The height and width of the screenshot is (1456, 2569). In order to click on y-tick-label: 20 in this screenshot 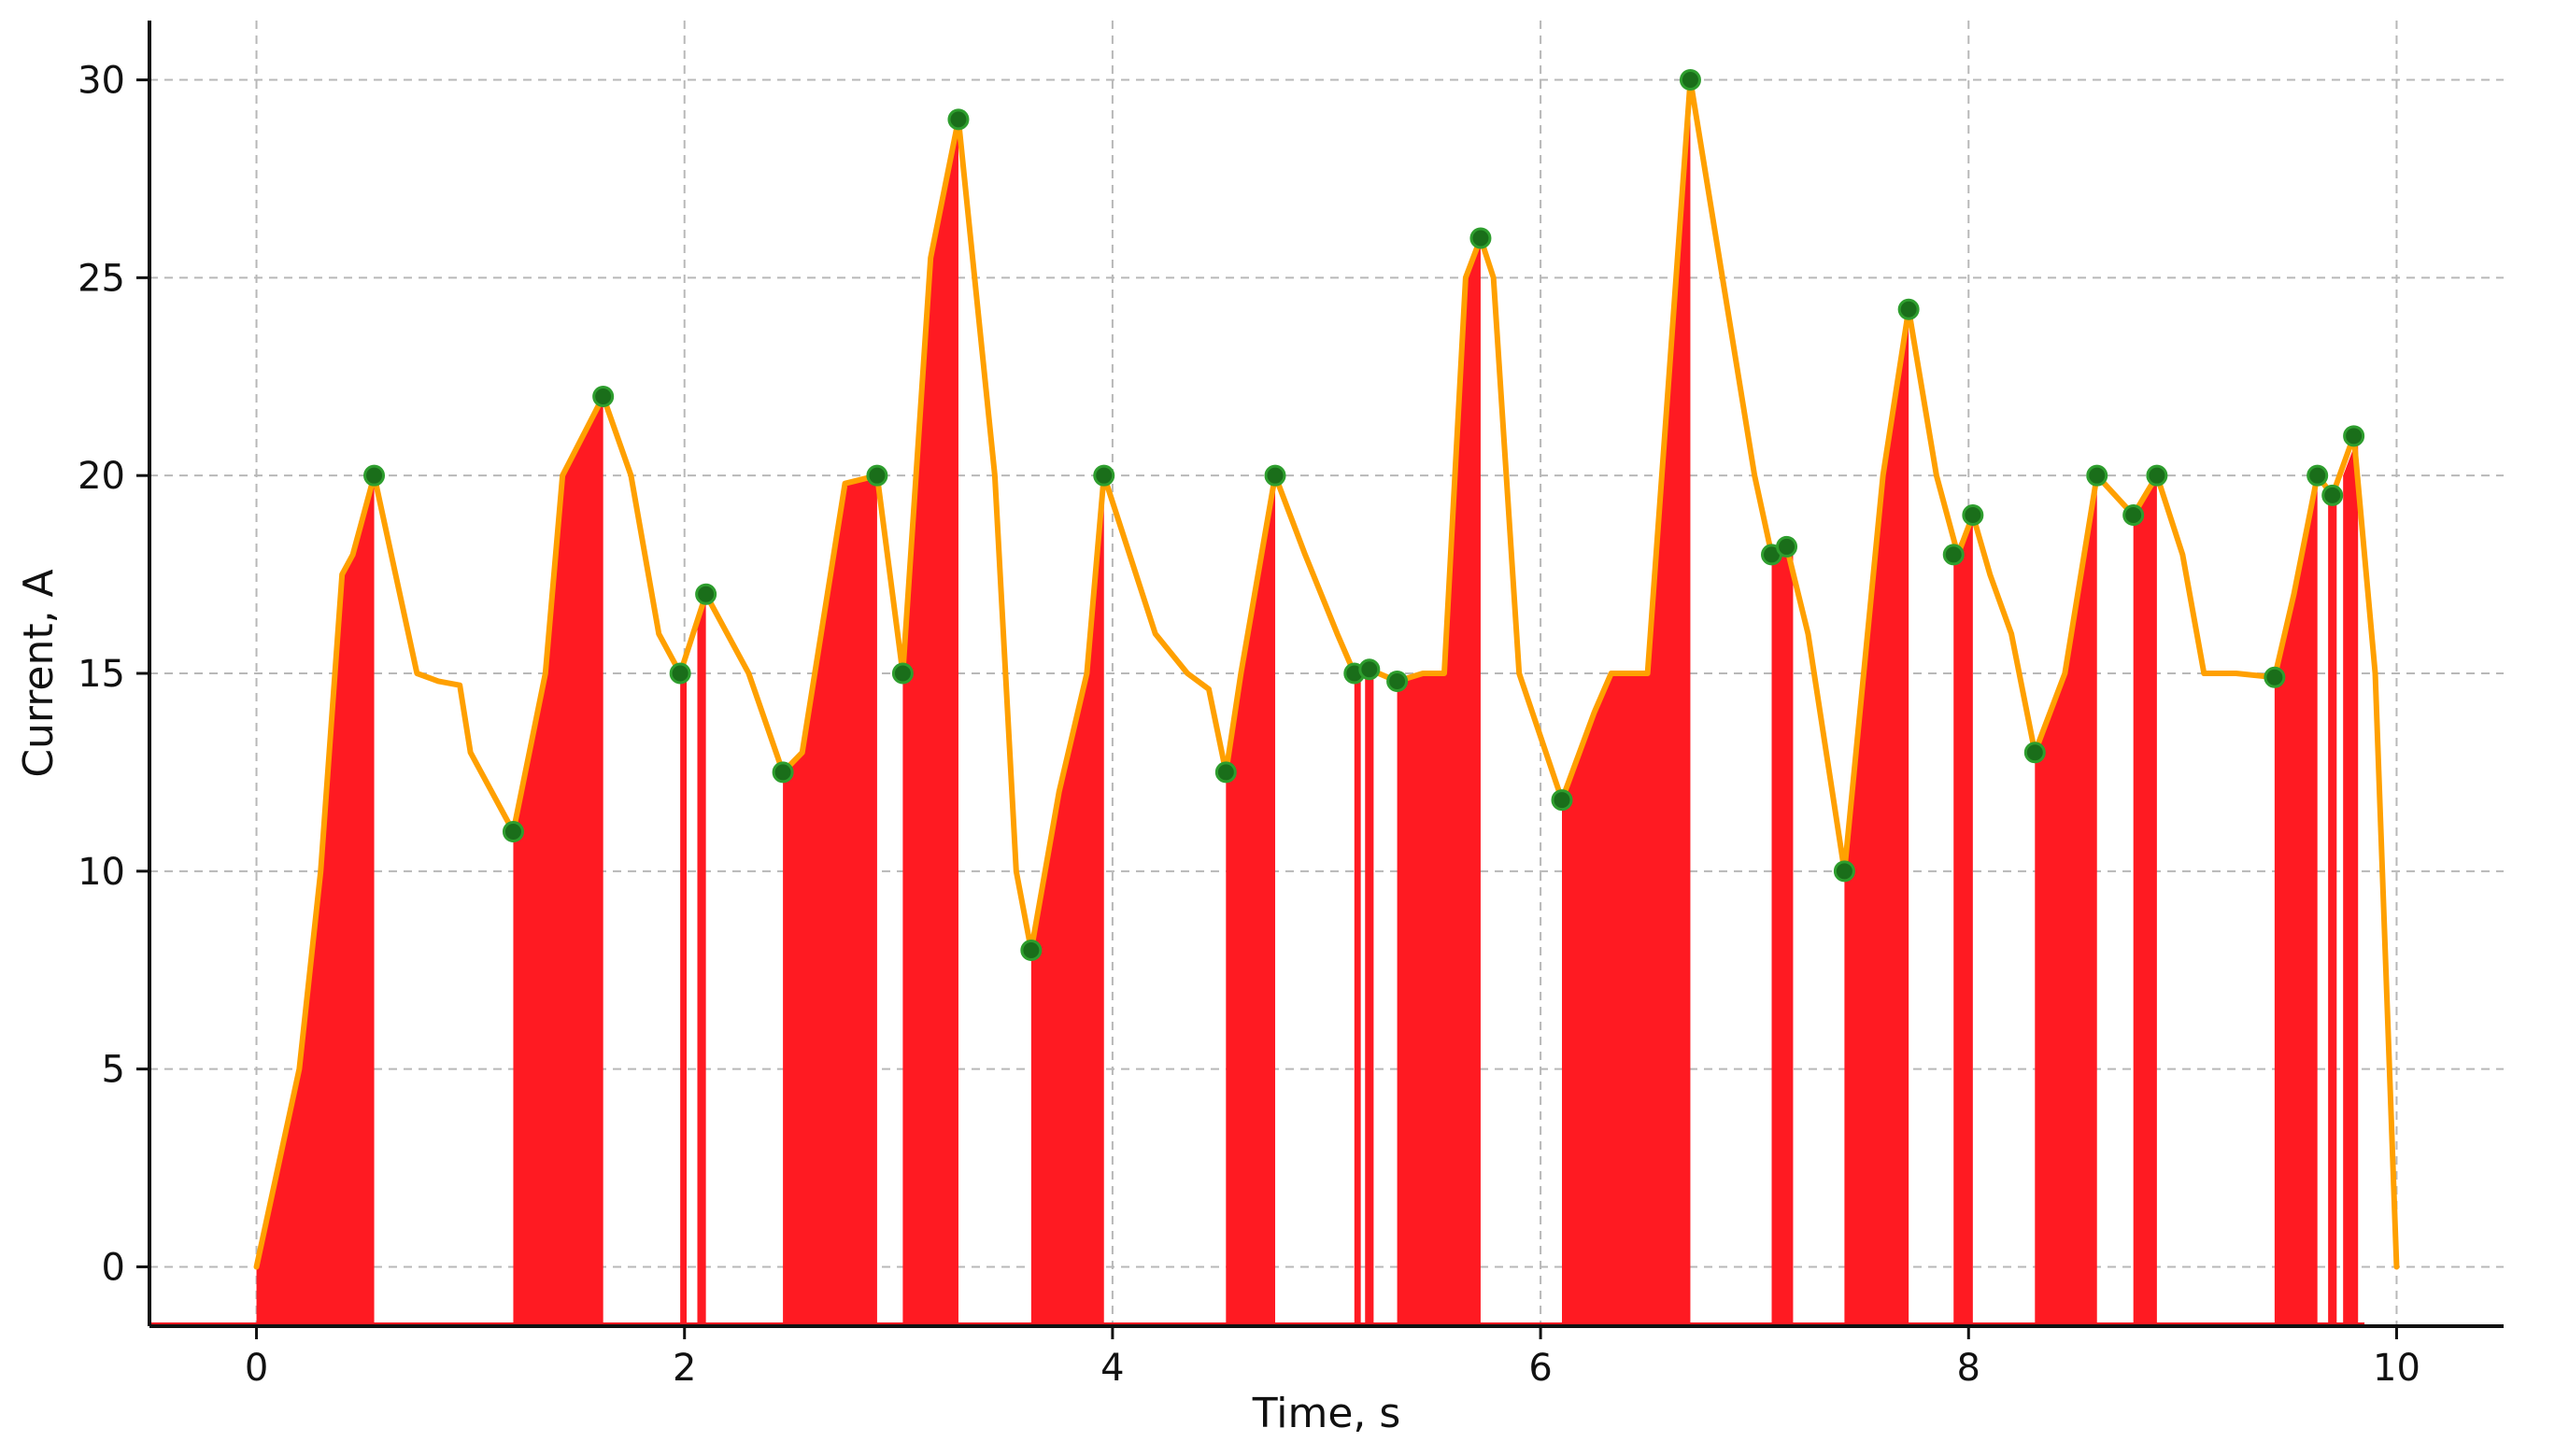, I will do `click(101, 476)`.